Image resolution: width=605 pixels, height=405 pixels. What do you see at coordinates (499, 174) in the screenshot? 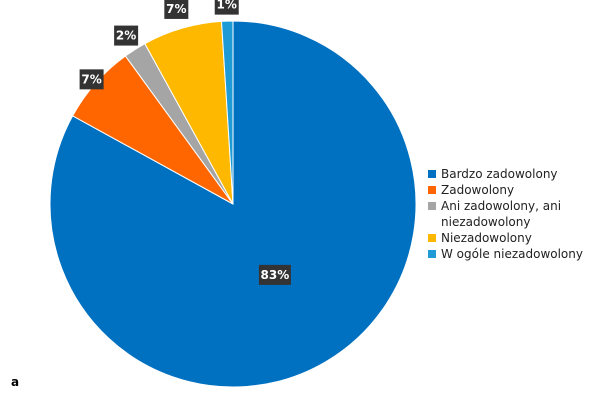
I see `legend-label: Bardzo zadowolony` at bounding box center [499, 174].